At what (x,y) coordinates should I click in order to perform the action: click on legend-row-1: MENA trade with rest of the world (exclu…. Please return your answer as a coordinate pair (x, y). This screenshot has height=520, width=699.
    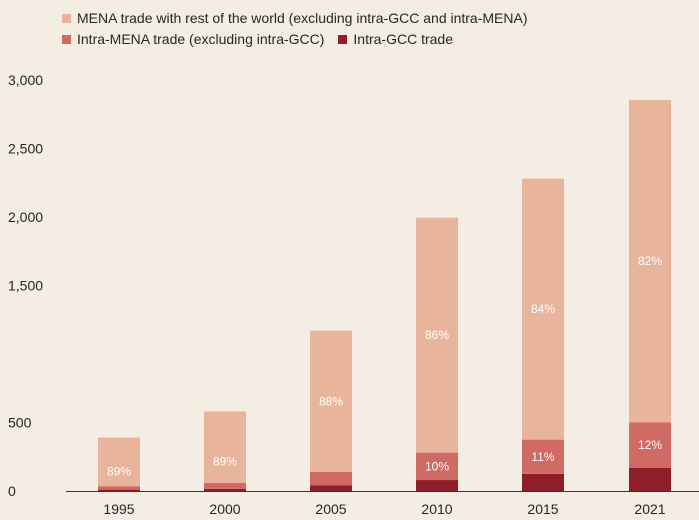
    Looking at the image, I should click on (302, 18).